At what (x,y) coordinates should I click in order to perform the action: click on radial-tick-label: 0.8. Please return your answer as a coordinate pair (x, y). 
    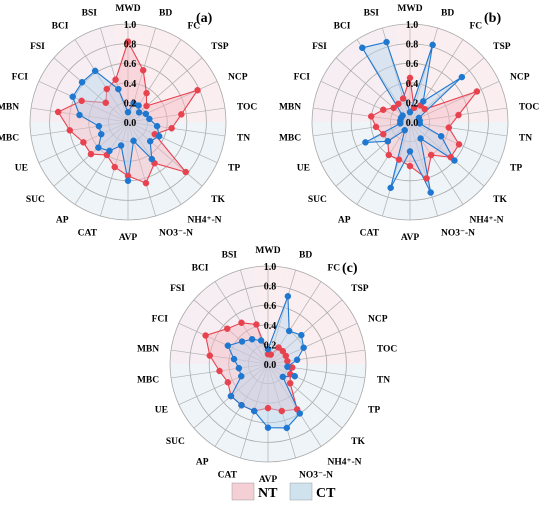
    Looking at the image, I should click on (270, 287).